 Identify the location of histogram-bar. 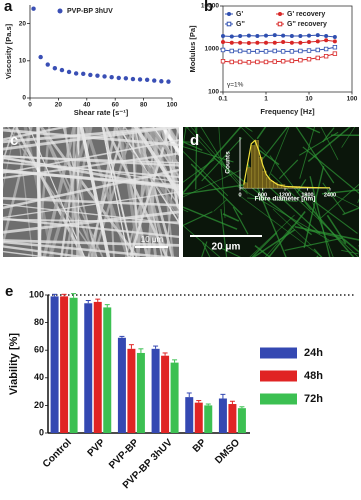
(253, 167).